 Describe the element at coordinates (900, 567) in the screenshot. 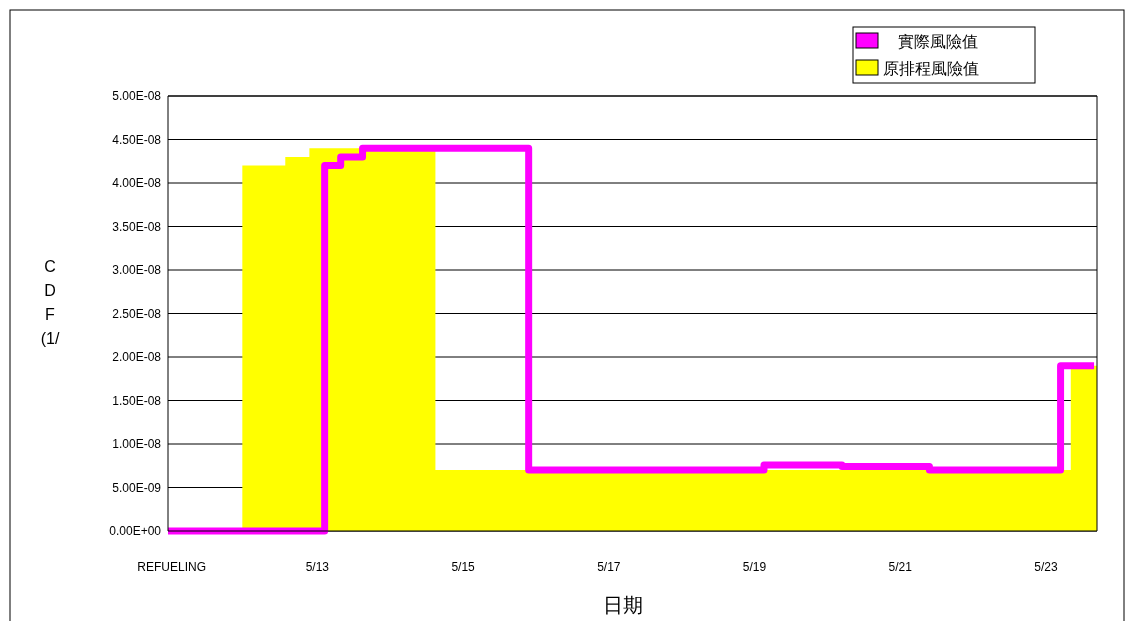

I see `x-tick-label: 5/21` at that location.